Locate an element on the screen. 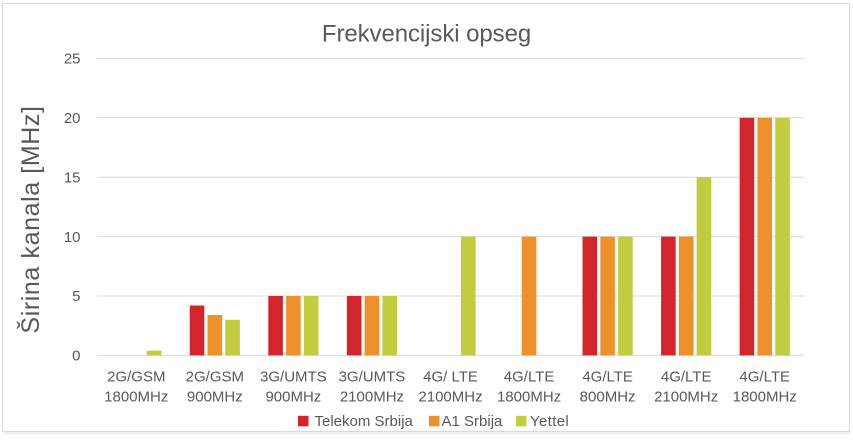  svg-text: 20 is located at coordinates (72, 118).